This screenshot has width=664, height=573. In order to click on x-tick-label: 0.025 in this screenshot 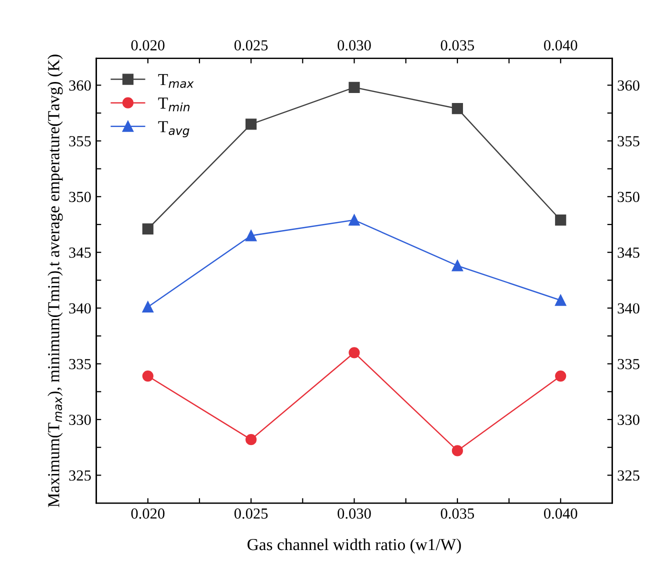, I will do `click(251, 513)`.